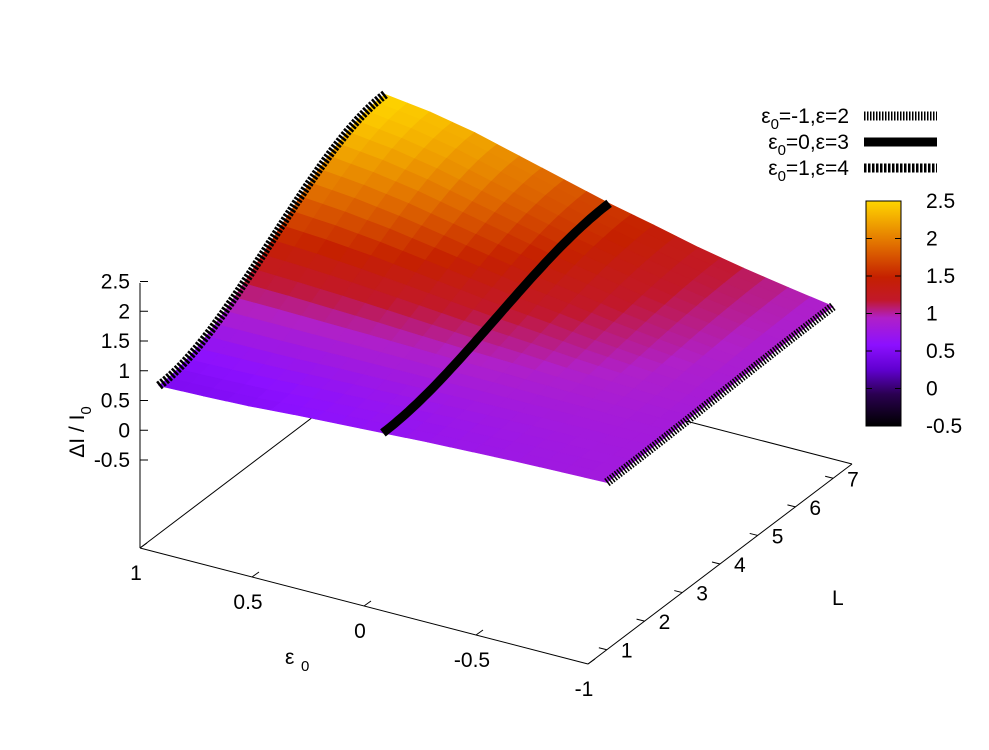 The image size is (989, 750). I want to click on x-tick-label: 3, so click(702, 594).